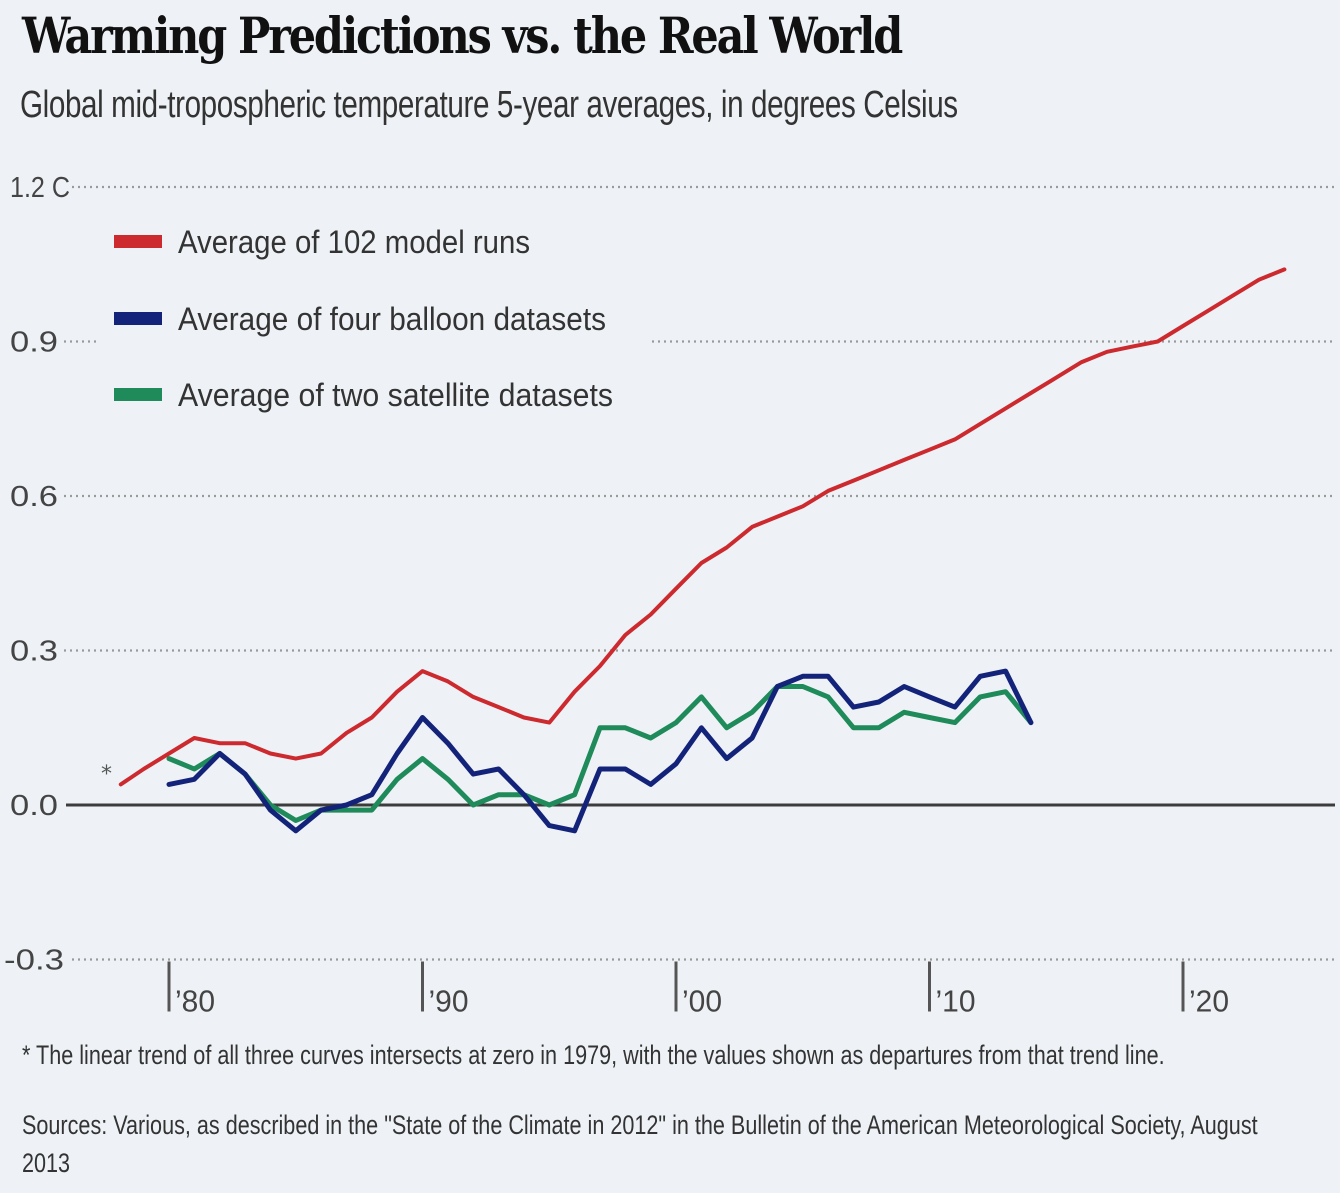  I want to click on legend-item: Average of four balloon datasets, so click(360, 319).